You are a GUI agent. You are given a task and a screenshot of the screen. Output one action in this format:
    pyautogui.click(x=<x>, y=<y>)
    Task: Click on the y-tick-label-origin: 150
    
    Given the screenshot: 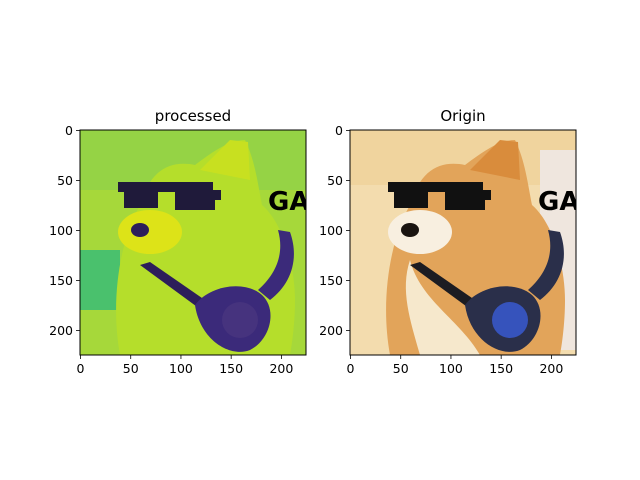 What is the action you would take?
    pyautogui.click(x=331, y=280)
    